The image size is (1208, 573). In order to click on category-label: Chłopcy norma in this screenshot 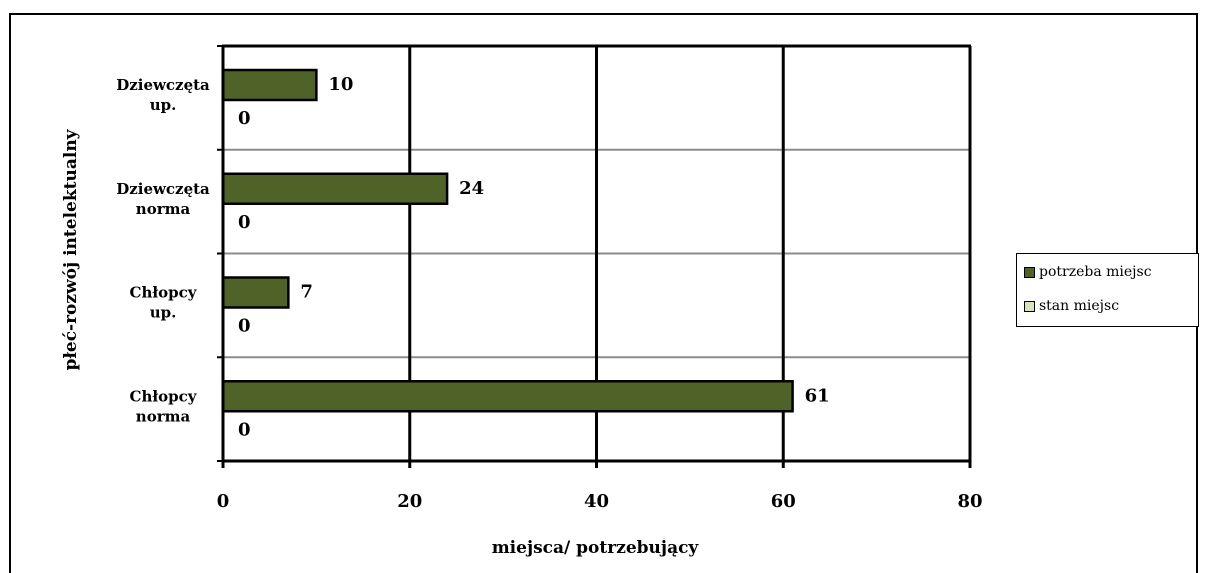, I will do `click(164, 406)`.